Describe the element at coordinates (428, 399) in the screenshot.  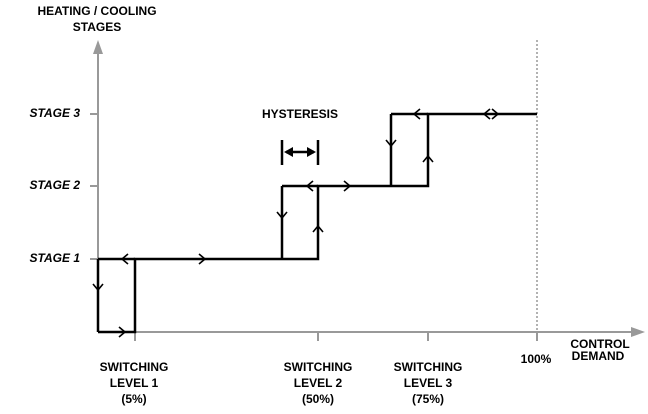
I see `switching-label: (75%)` at that location.